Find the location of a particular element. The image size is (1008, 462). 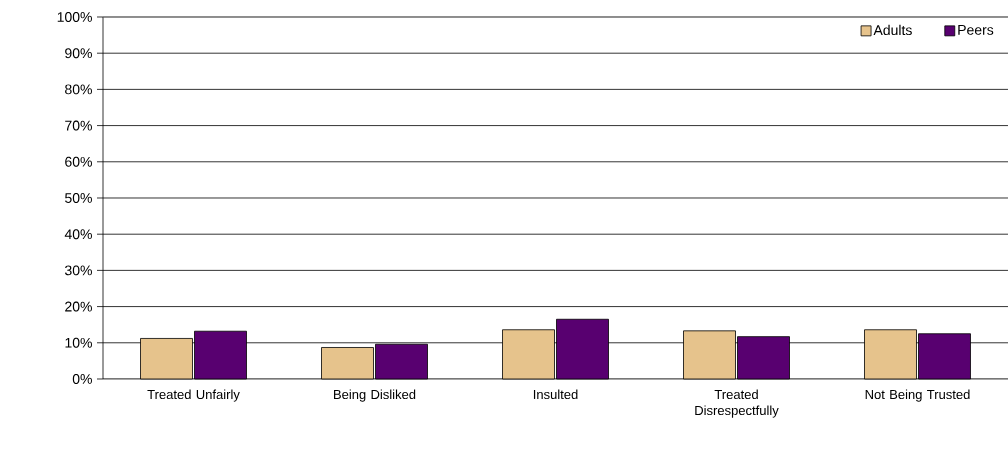

y-tick-label: 40% is located at coordinates (78, 234).